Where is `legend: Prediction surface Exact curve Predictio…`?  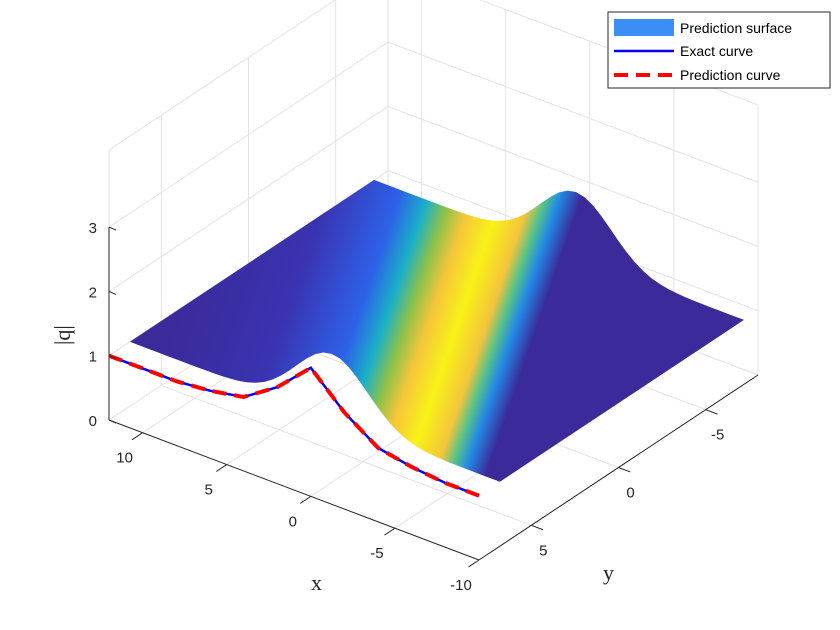 legend: Prediction surface Exact curve Predictio… is located at coordinates (719, 50).